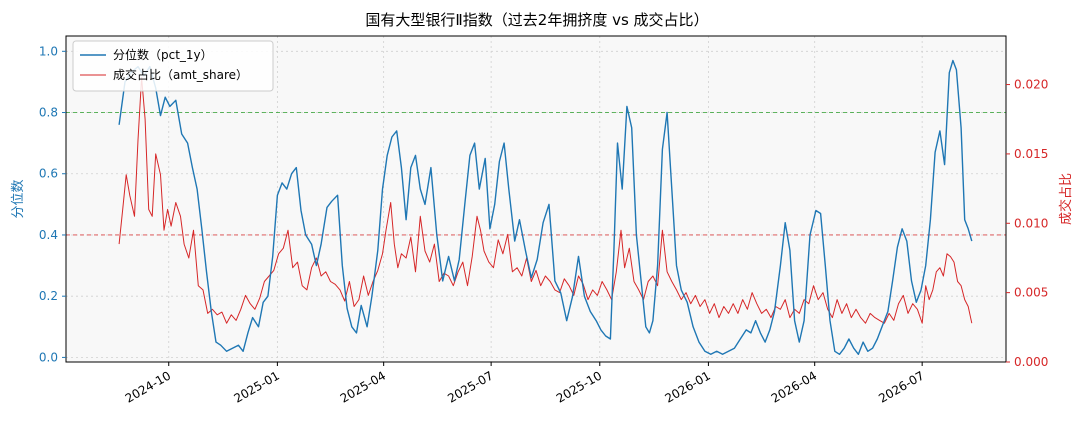 The image size is (1089, 433). What do you see at coordinates (1066, 199) in the screenshot?
I see `y-axis-right-label: 成交占比` at bounding box center [1066, 199].